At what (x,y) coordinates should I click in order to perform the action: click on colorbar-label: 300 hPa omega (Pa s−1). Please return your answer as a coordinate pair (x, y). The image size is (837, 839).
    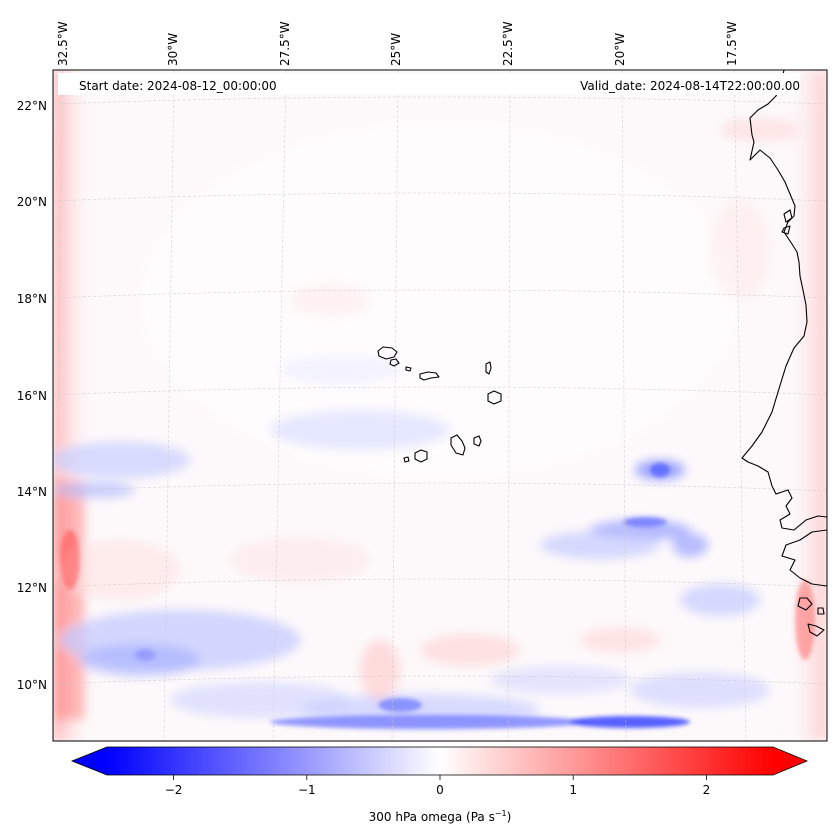
    Looking at the image, I should click on (440, 816).